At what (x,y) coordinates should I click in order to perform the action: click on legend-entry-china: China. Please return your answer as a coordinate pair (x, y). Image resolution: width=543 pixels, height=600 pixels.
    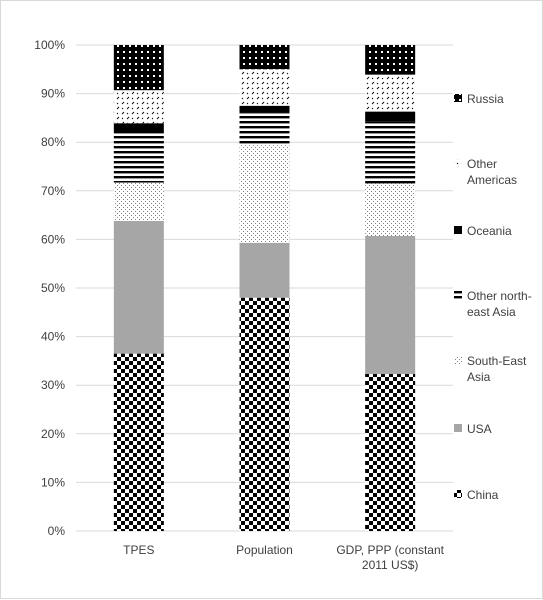
    Looking at the image, I should click on (476, 495).